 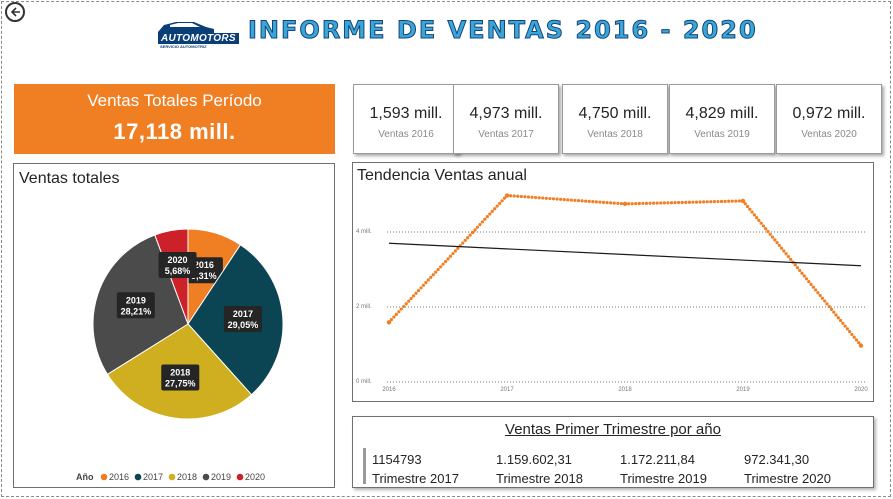 What do you see at coordinates (534, 459) in the screenshot?
I see `quarter-value: 1.159.602,31` at bounding box center [534, 459].